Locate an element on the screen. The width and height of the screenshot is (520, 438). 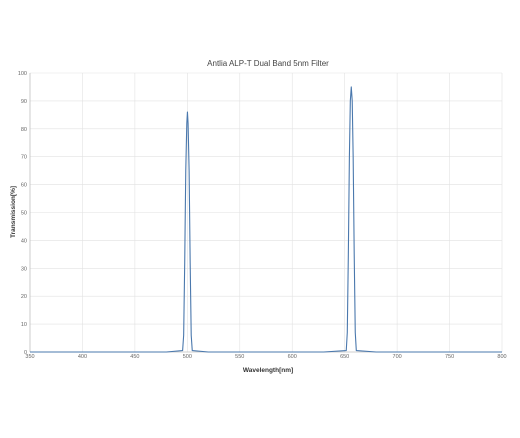
y-axis-title: Transmission[%] is located at coordinates (13, 212).